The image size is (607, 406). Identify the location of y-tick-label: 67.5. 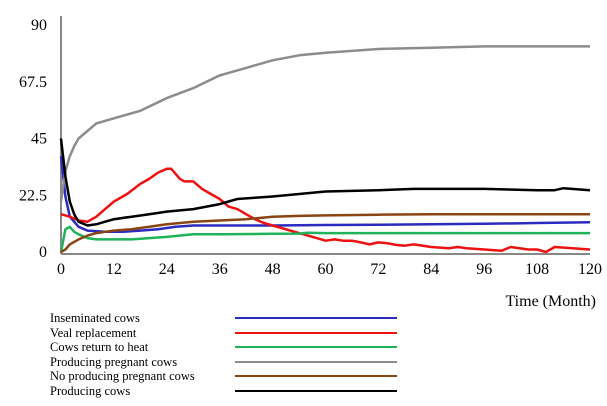
(33, 82).